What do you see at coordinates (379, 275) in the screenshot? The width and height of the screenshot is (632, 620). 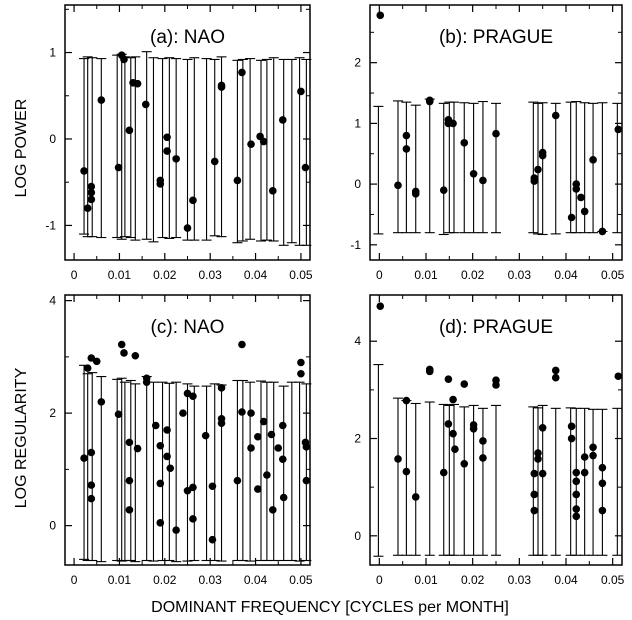 I see `x-tick-label: 0` at bounding box center [379, 275].